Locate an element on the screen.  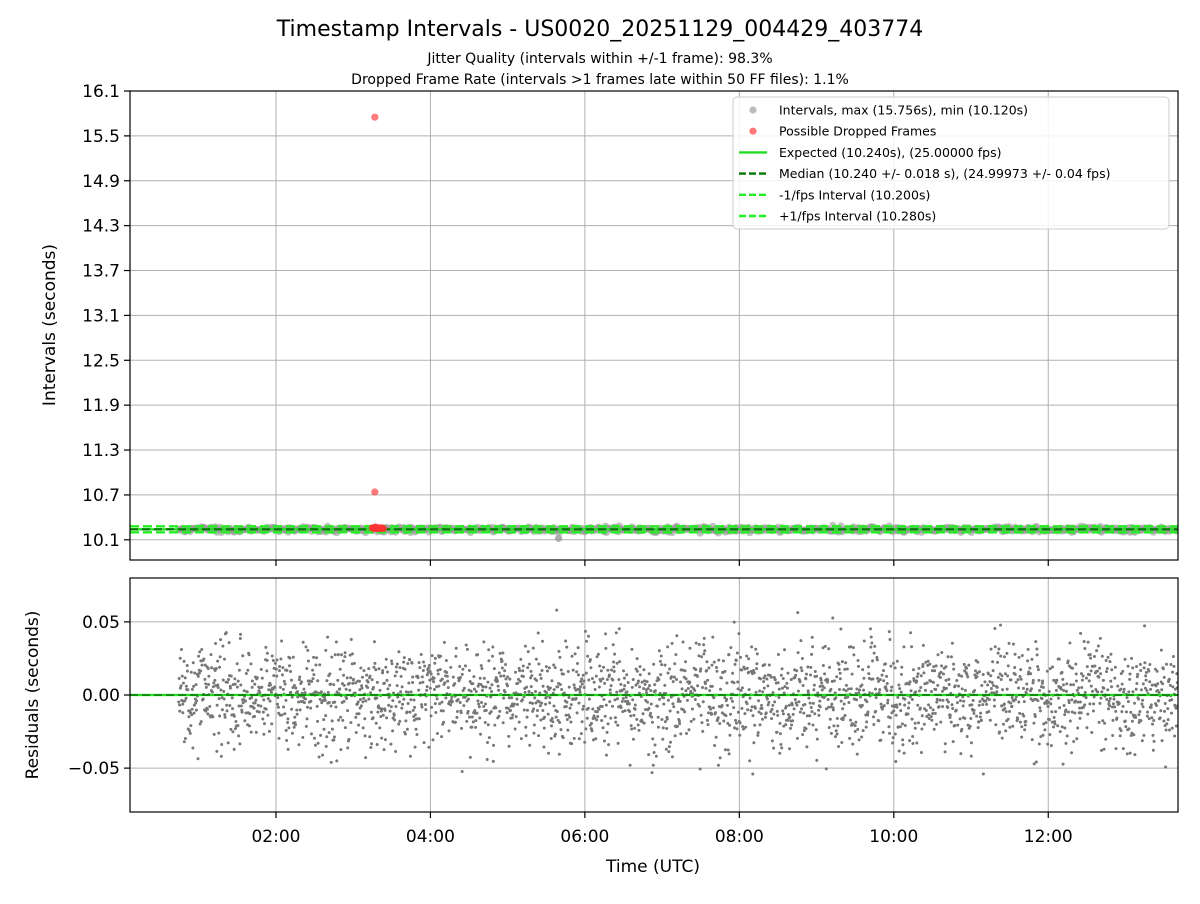
legend-entry-4: -1/fps Interval (10.200s) is located at coordinates (834, 194).